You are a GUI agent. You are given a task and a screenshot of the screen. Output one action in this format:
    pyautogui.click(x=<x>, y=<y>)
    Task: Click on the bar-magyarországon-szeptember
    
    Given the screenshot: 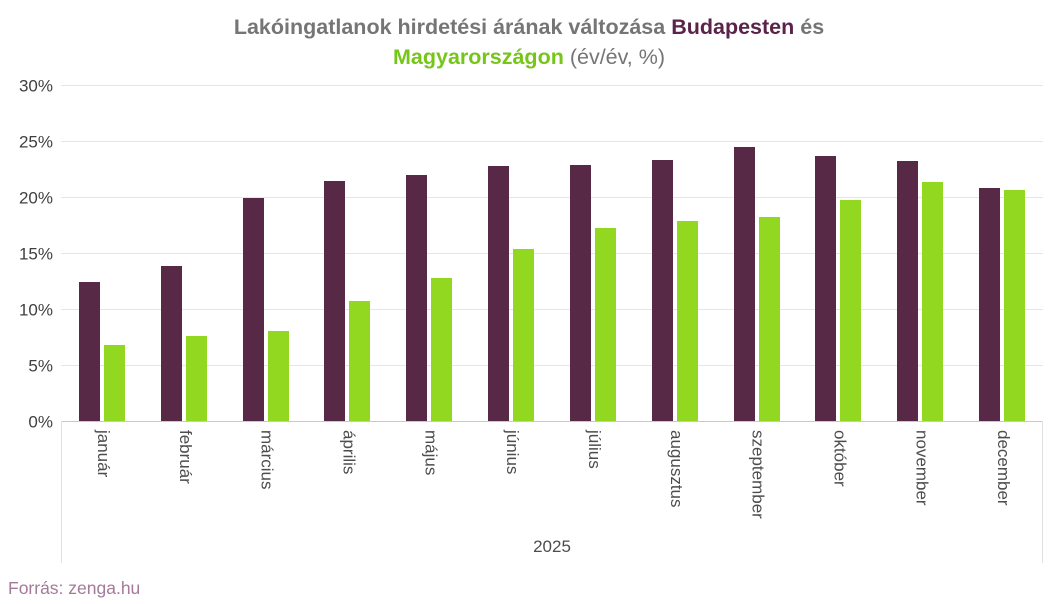 What is the action you would take?
    pyautogui.click(x=769, y=319)
    